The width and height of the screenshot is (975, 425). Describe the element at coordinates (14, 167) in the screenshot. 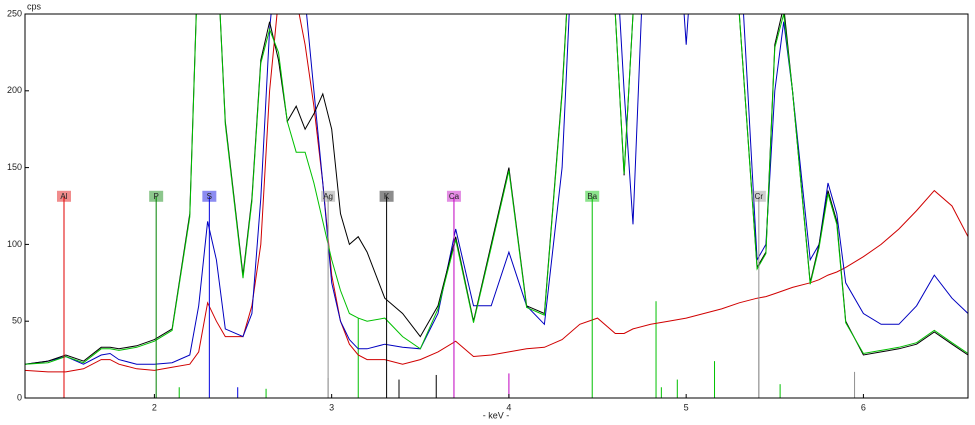

I see `y-tick-label: 150` at that location.